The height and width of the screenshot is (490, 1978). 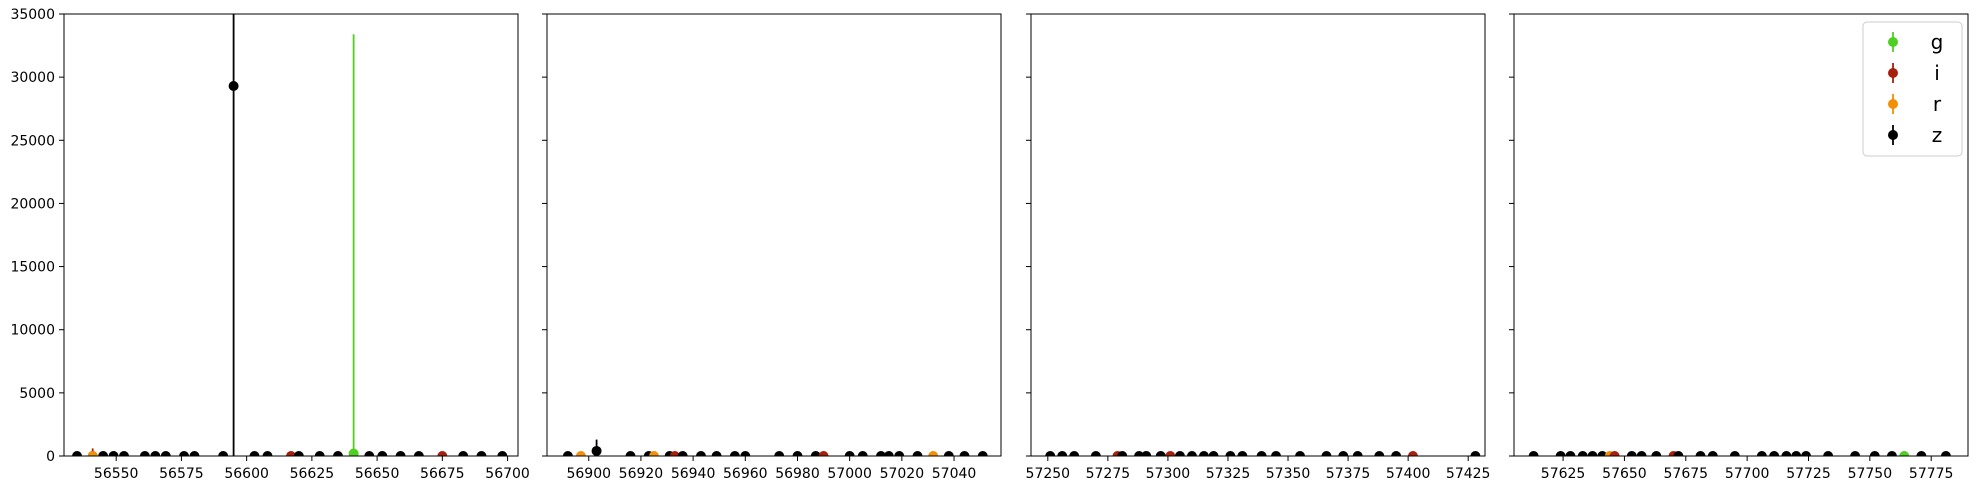 What do you see at coordinates (116, 474) in the screenshot?
I see `x-tick-label: 56550` at bounding box center [116, 474].